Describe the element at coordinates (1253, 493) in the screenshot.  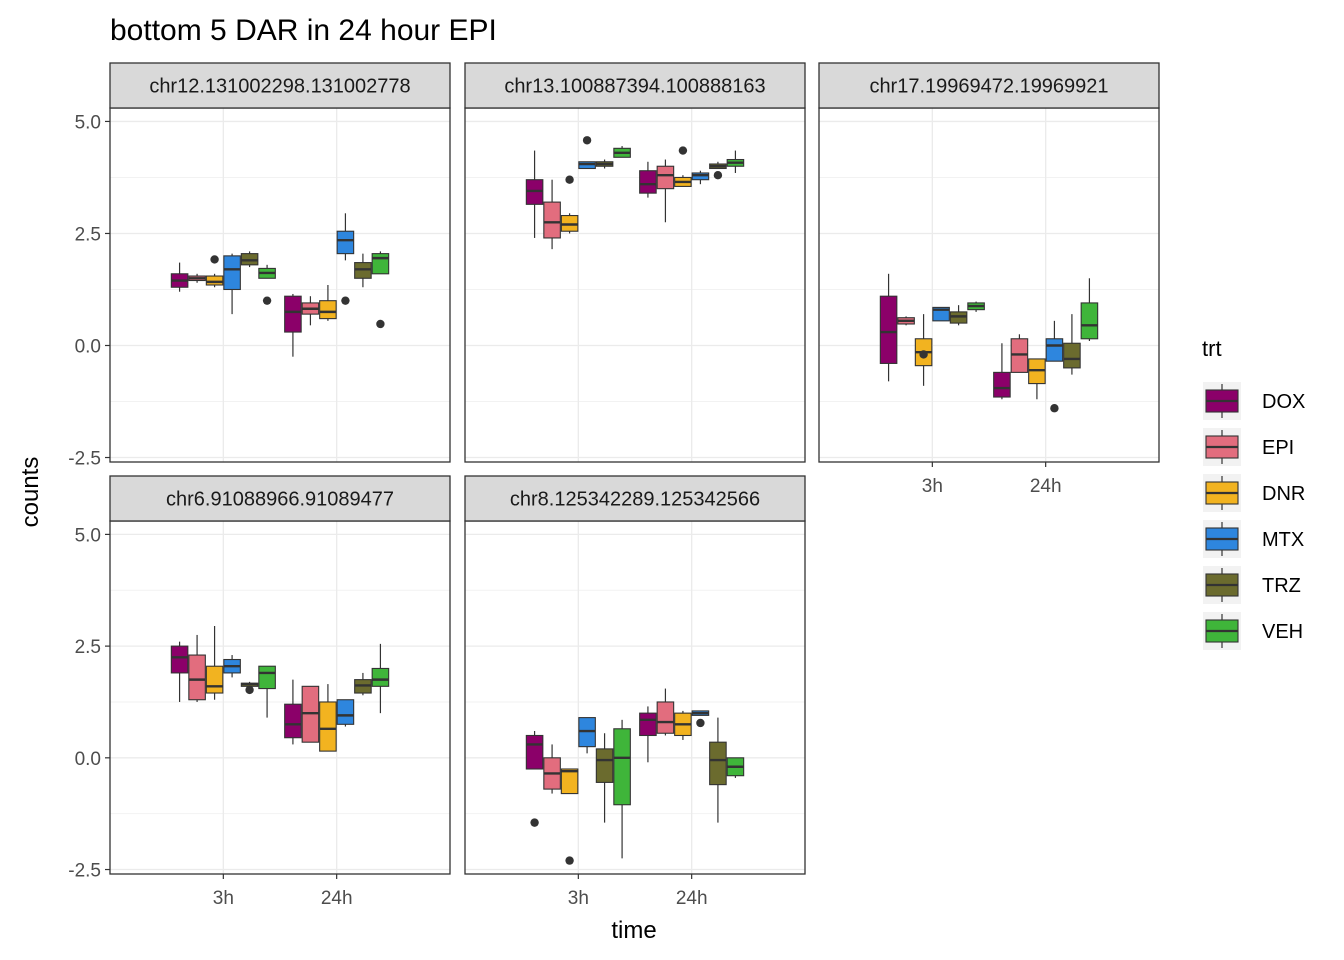
I see `legend: trt DOX EPI DNR MTX TRZ VEH` at that location.